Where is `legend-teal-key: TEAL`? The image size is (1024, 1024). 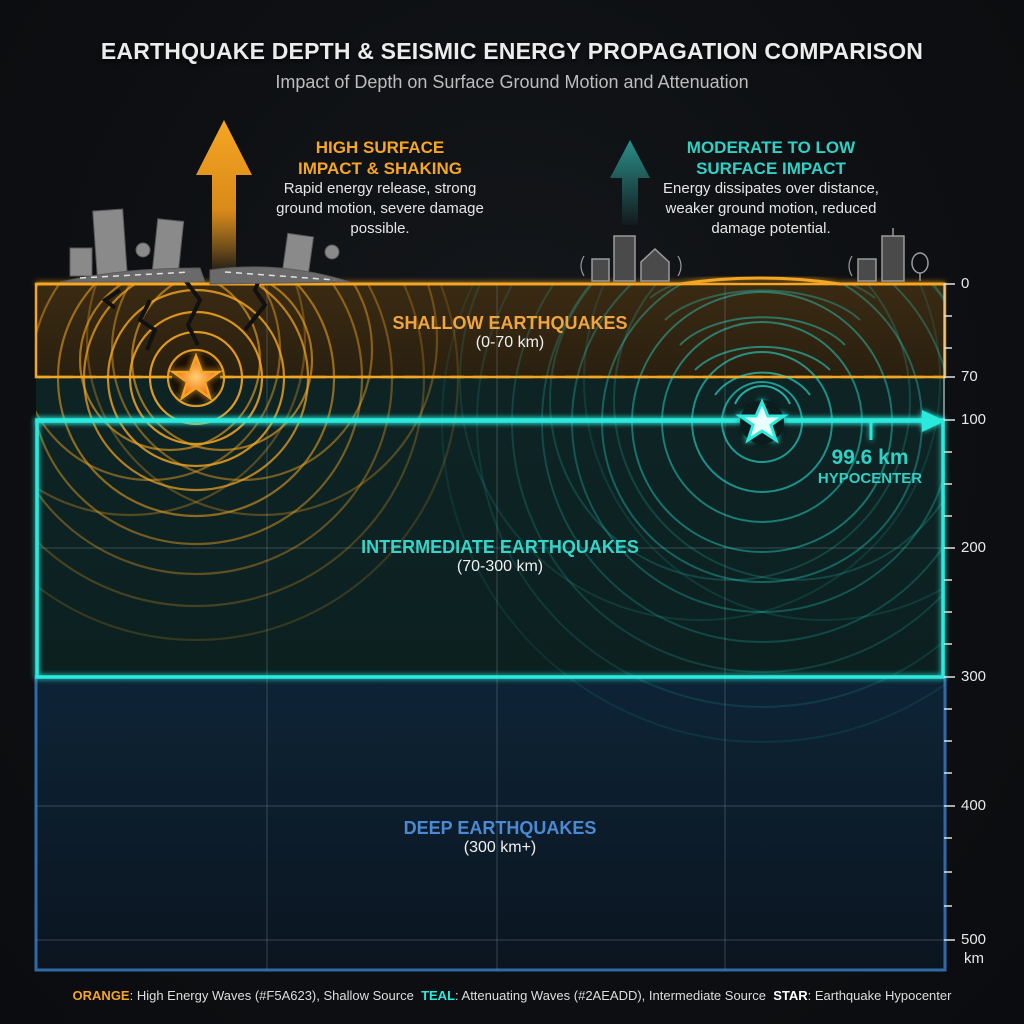 legend-teal-key: TEAL is located at coordinates (438, 995).